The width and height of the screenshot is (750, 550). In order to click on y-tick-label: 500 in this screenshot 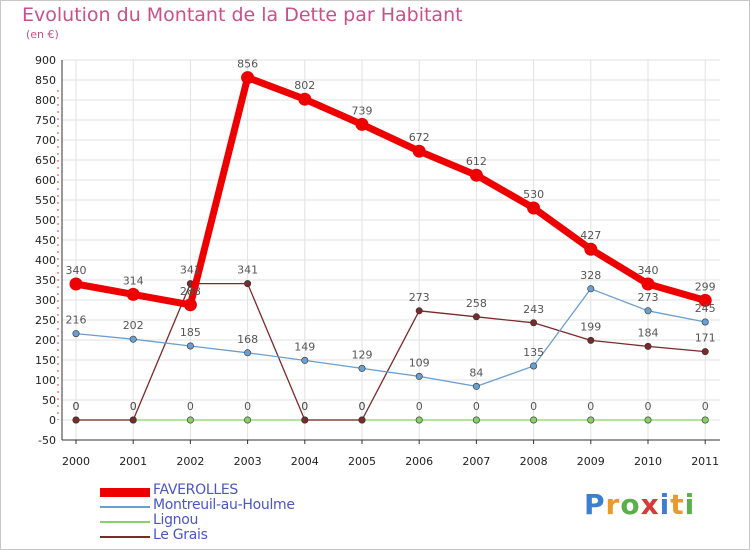, I will do `click(45, 220)`.